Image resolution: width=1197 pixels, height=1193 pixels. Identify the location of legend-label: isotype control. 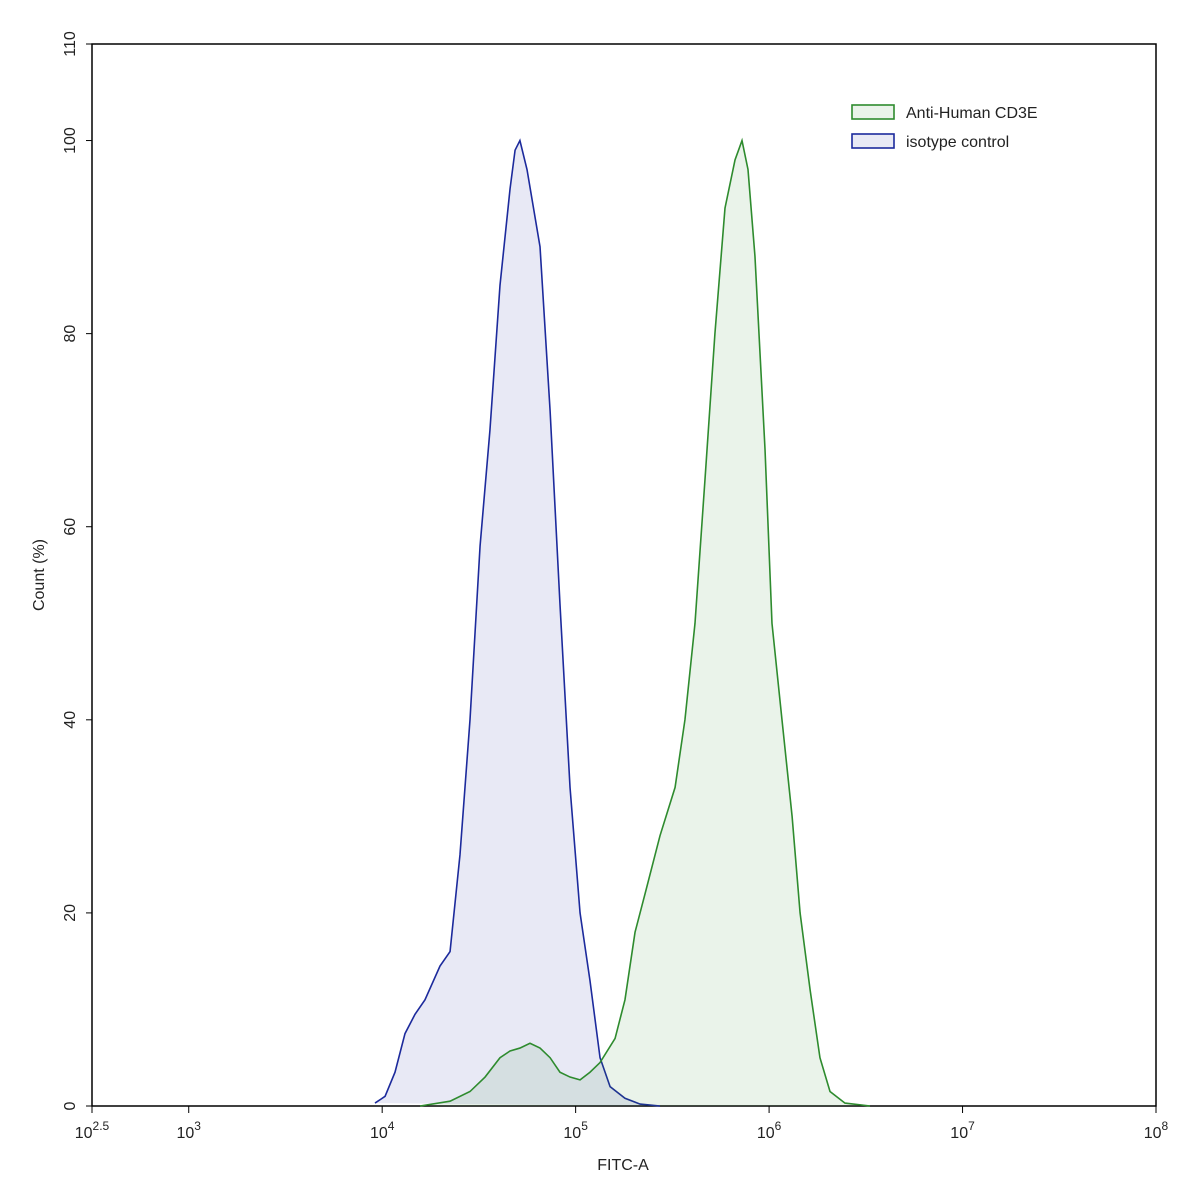
(957, 142).